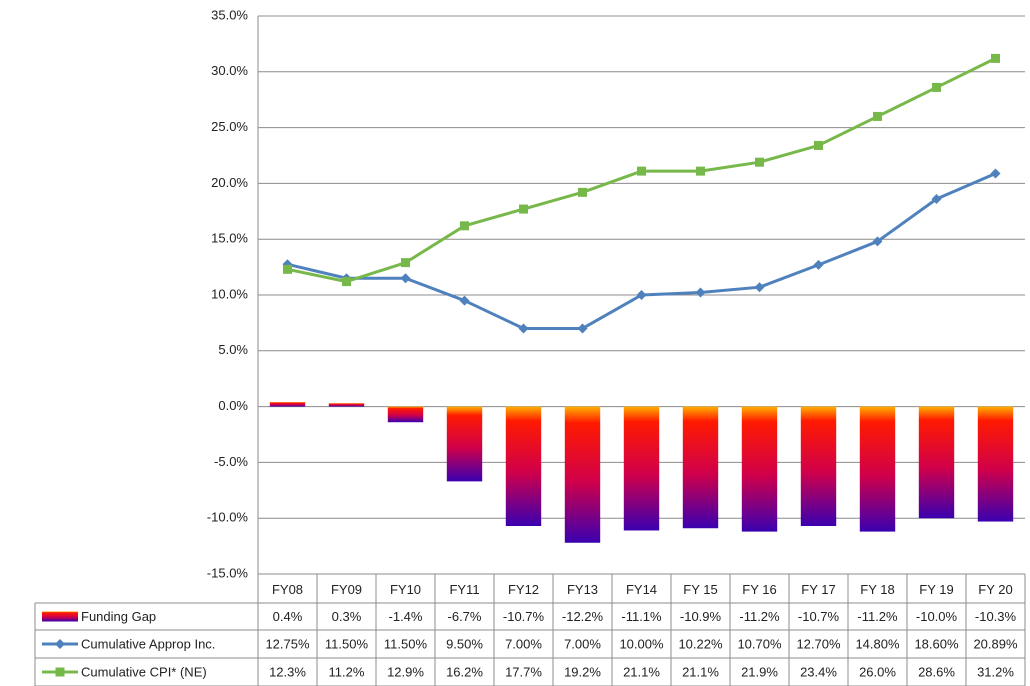 The image size is (1030, 686). Describe the element at coordinates (818, 589) in the screenshot. I see `x-tick-label: FY 17` at that location.